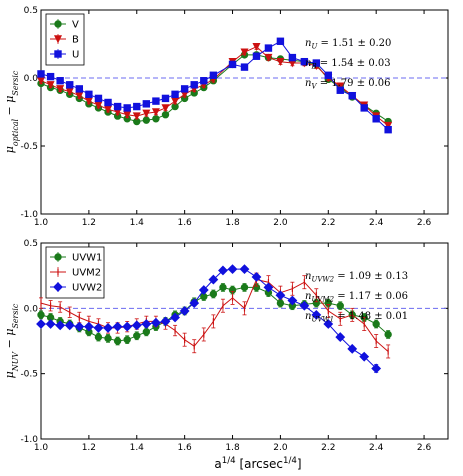  What do you see at coordinates (87, 258) in the screenshot?
I see `legend-label-uvw1: UVW1` at bounding box center [87, 258].